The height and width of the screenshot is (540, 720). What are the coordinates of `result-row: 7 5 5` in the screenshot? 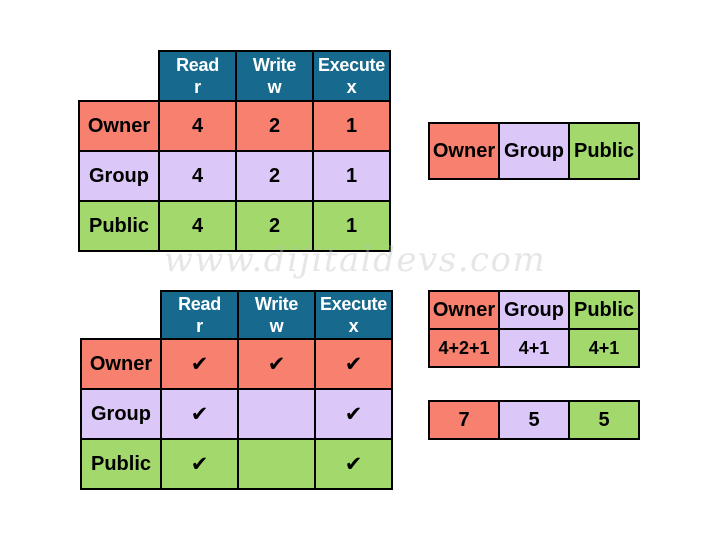 It's located at (534, 420).